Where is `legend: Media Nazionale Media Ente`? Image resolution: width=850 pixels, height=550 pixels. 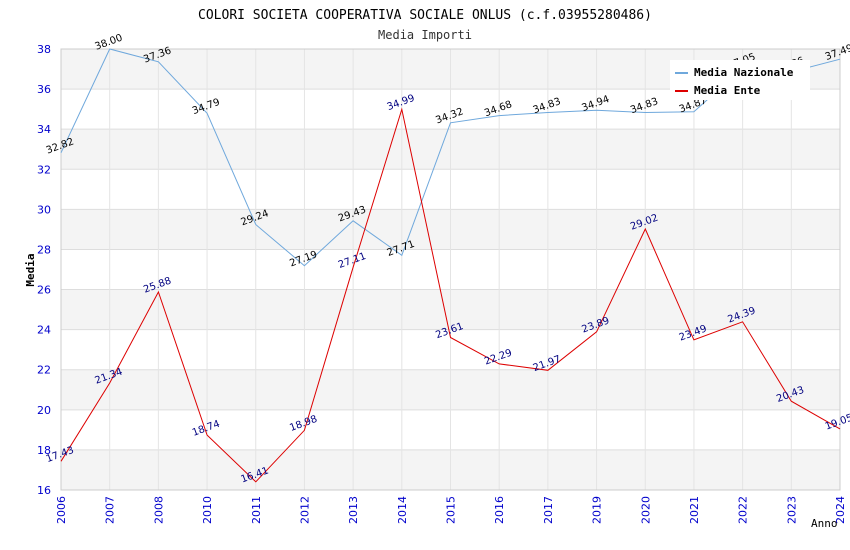 legend: Media Nazionale Media Ente is located at coordinates (740, 80).